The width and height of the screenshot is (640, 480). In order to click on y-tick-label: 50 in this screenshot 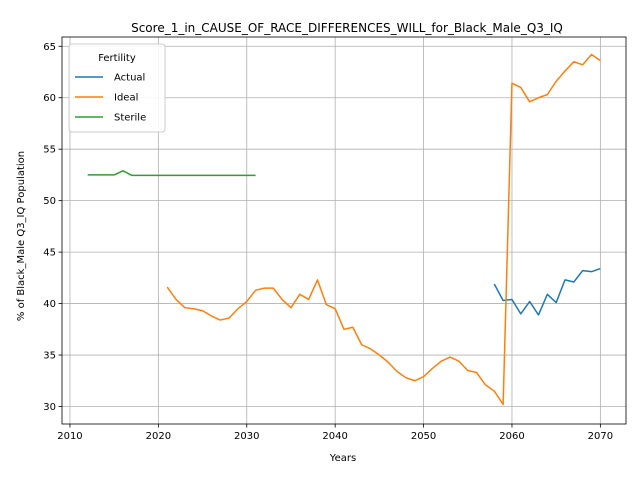, I will do `click(49, 201)`.